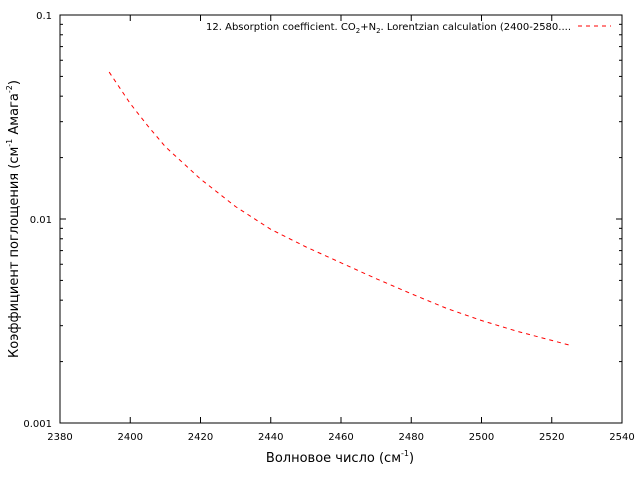  I want to click on x-tick-label: 2480, so click(411, 437).